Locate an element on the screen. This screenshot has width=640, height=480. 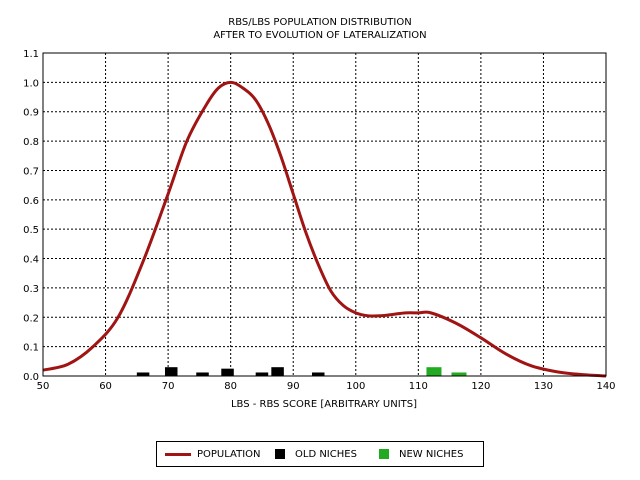
x-tick-label: 130 is located at coordinates (543, 386).